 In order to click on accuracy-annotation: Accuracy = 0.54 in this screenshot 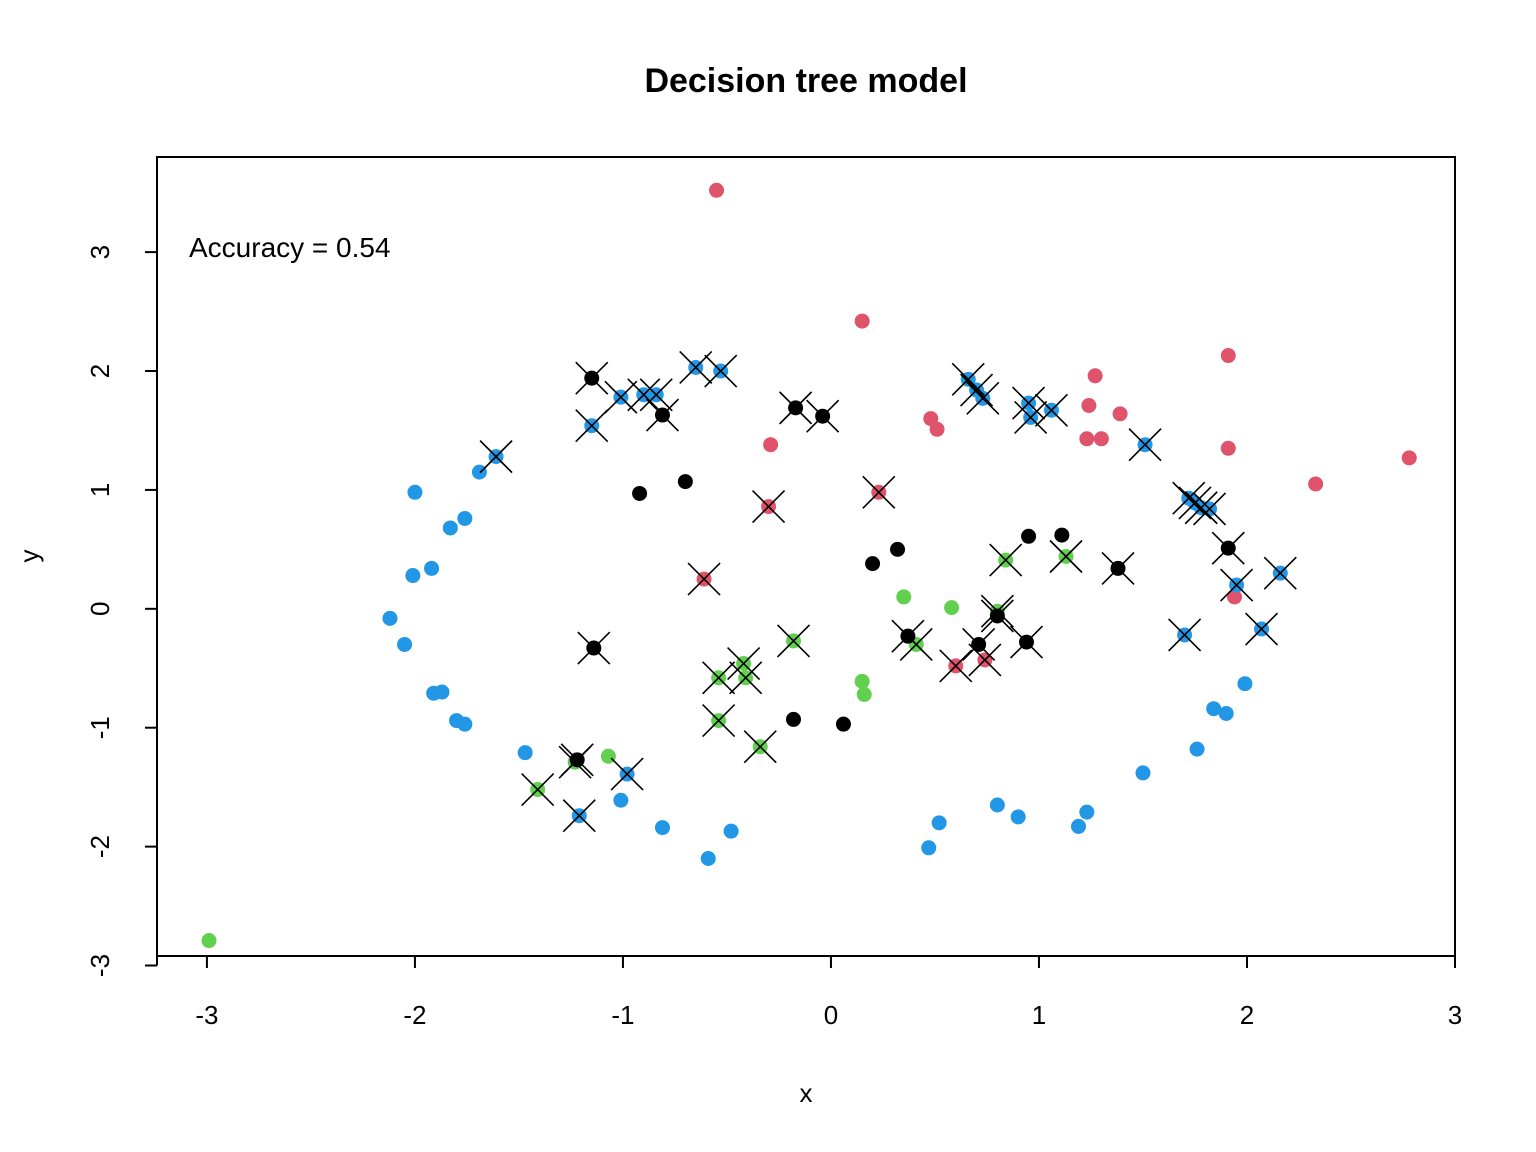, I will do `click(290, 247)`.